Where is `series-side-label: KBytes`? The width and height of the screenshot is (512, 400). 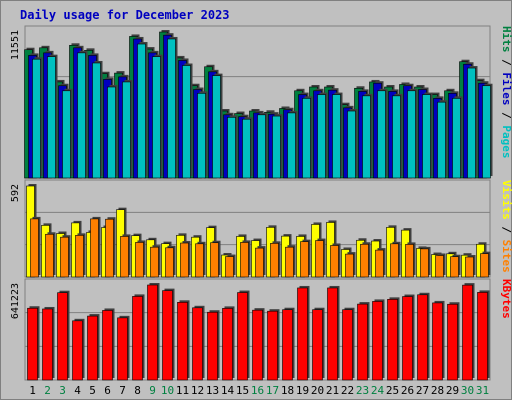
series-side-label: KBytes is located at coordinates (506, 299).